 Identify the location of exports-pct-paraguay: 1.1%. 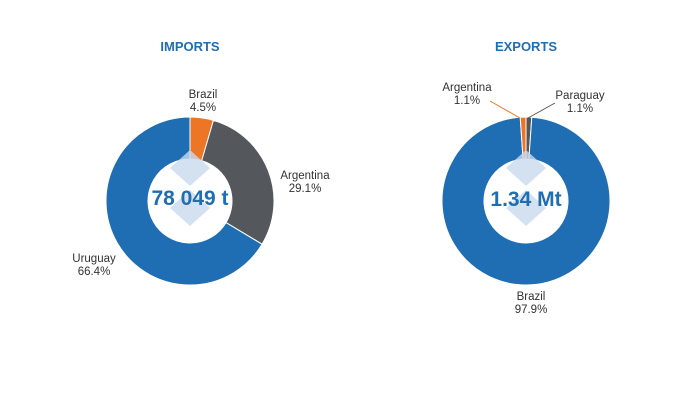
(580, 109).